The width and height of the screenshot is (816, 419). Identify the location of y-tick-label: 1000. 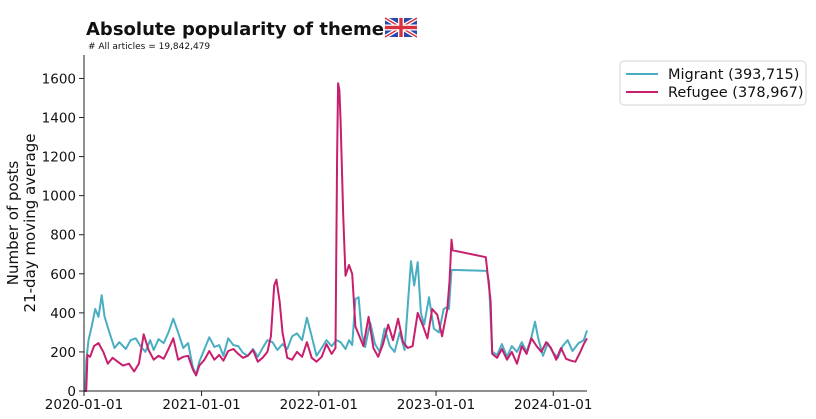
(59, 197).